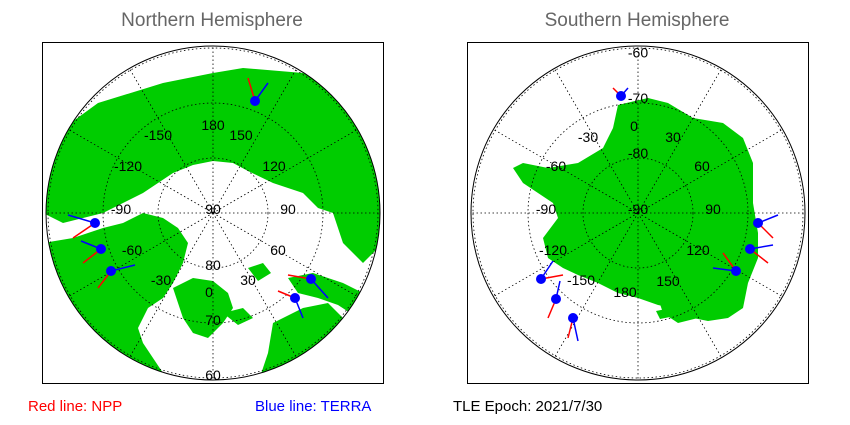 The image size is (850, 425). What do you see at coordinates (634, 126) in the screenshot?
I see `south-lon-label: 0` at bounding box center [634, 126].